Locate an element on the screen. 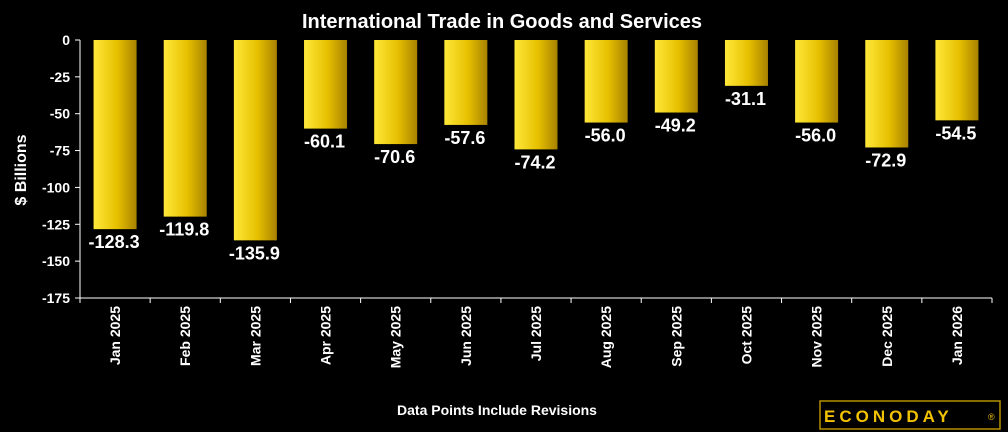 This screenshot has height=432, width=1008. x-tick-label: Feb 2025 is located at coordinates (185, 336).